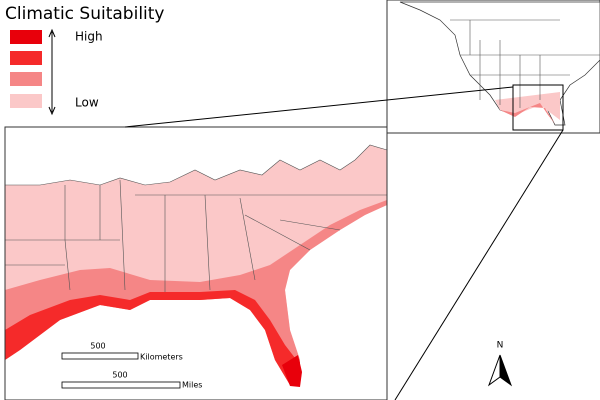 This screenshot has height=400, width=600. I want to click on legend-title: Climatic Suitability, so click(85, 14).